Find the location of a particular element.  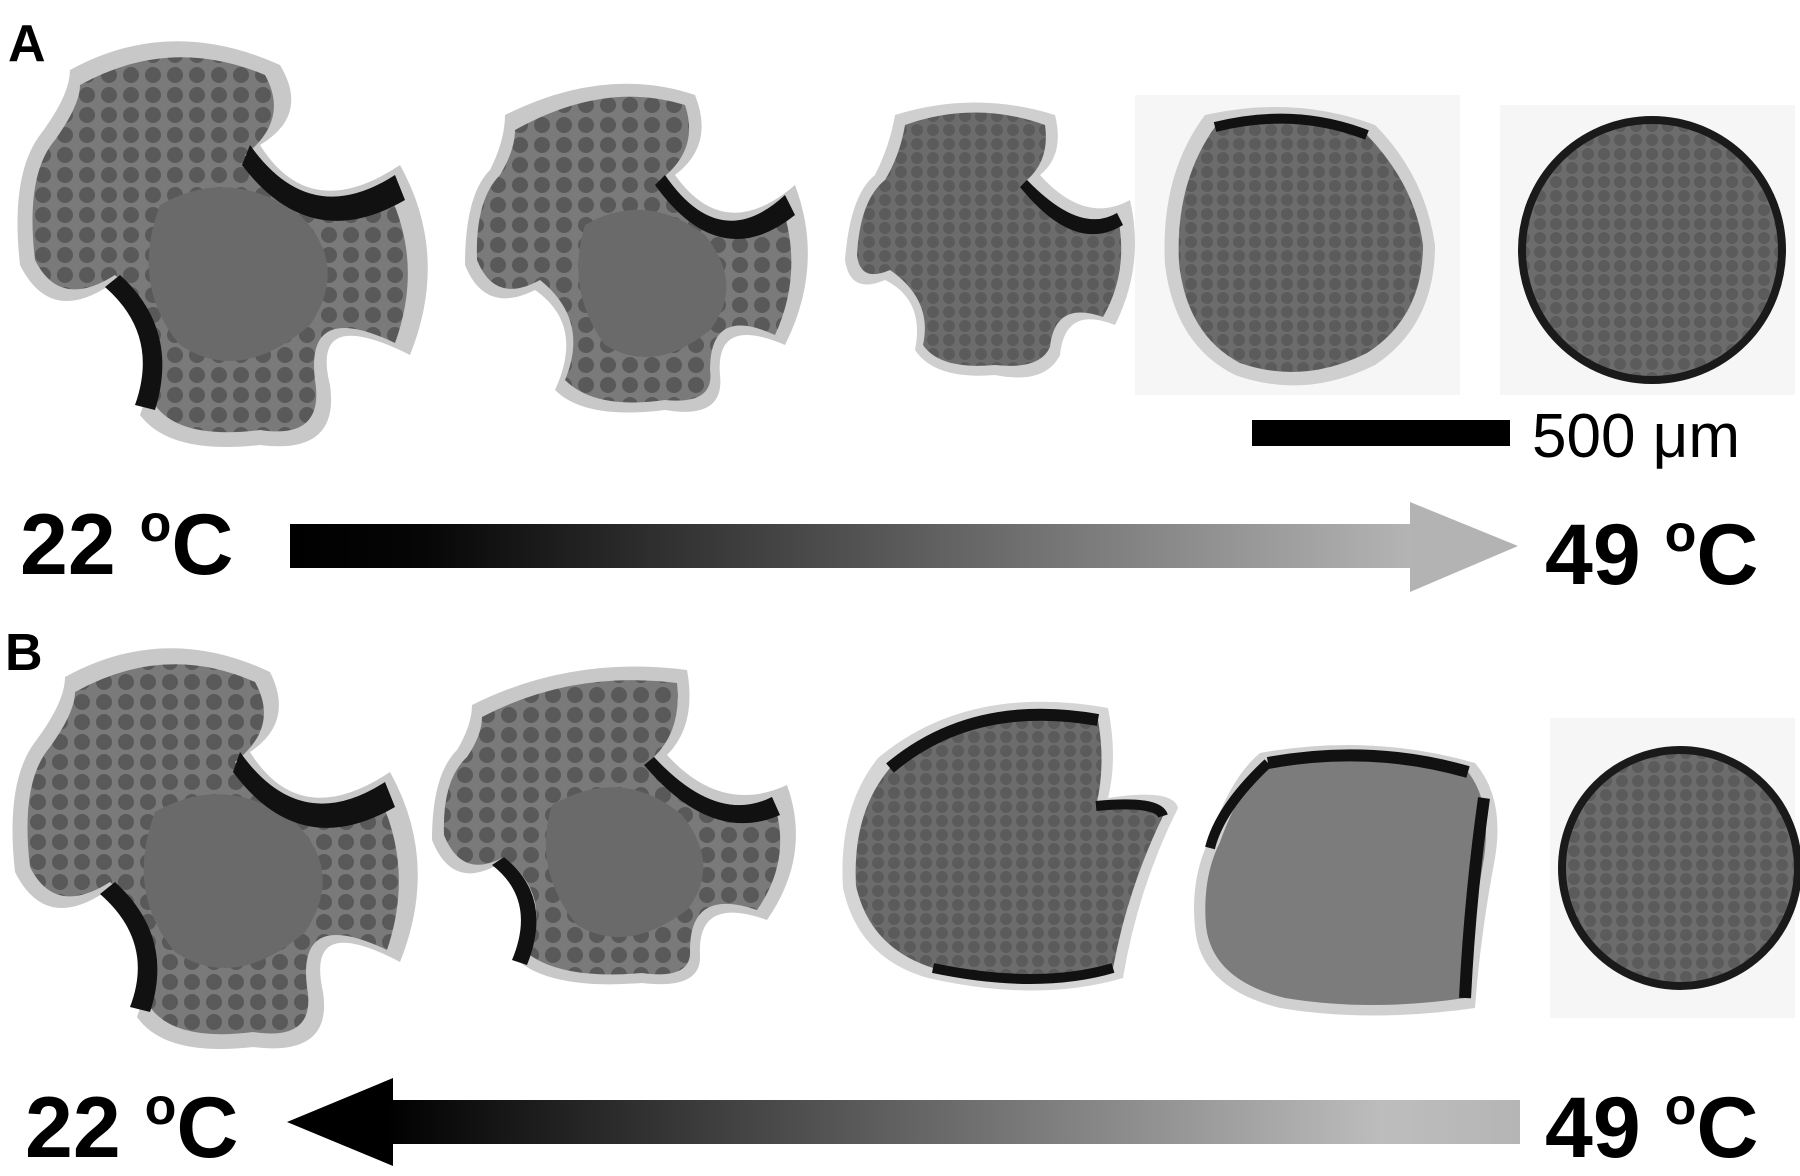

panel-a-left-temp: 22 oC is located at coordinates (126, 543).